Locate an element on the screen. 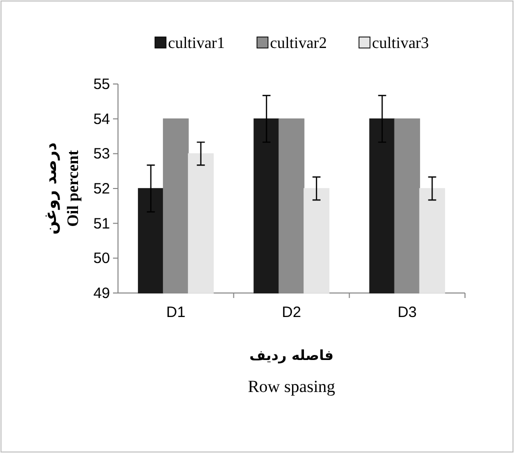 Image resolution: width=515 pixels, height=454 pixels. legend-label: cultivar1 is located at coordinates (196, 43).